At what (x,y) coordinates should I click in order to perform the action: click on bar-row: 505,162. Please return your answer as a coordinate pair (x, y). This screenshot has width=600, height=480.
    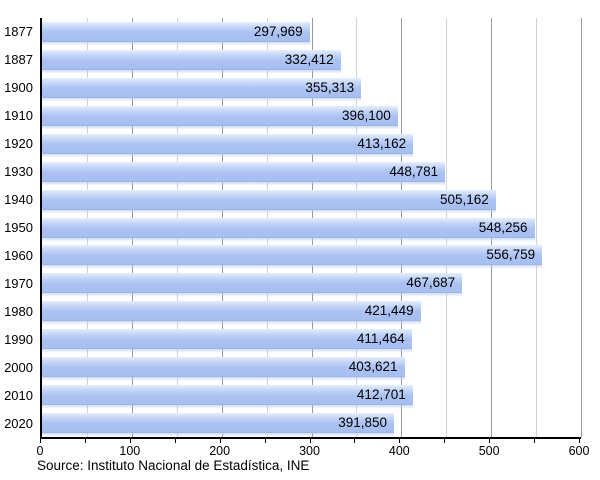
    Looking at the image, I should click on (311, 200).